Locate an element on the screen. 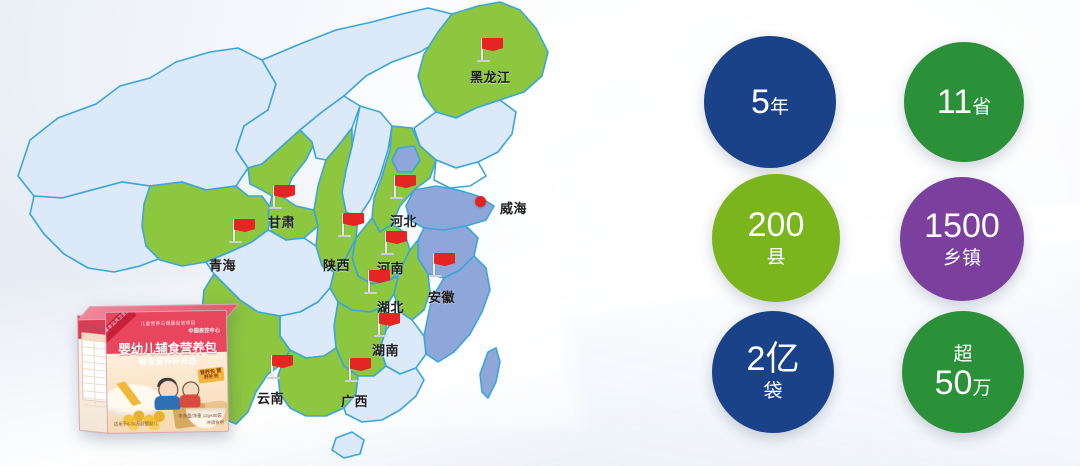 This screenshot has height=466, width=1080. stat-number-value-years: 5 is located at coordinates (760, 102).